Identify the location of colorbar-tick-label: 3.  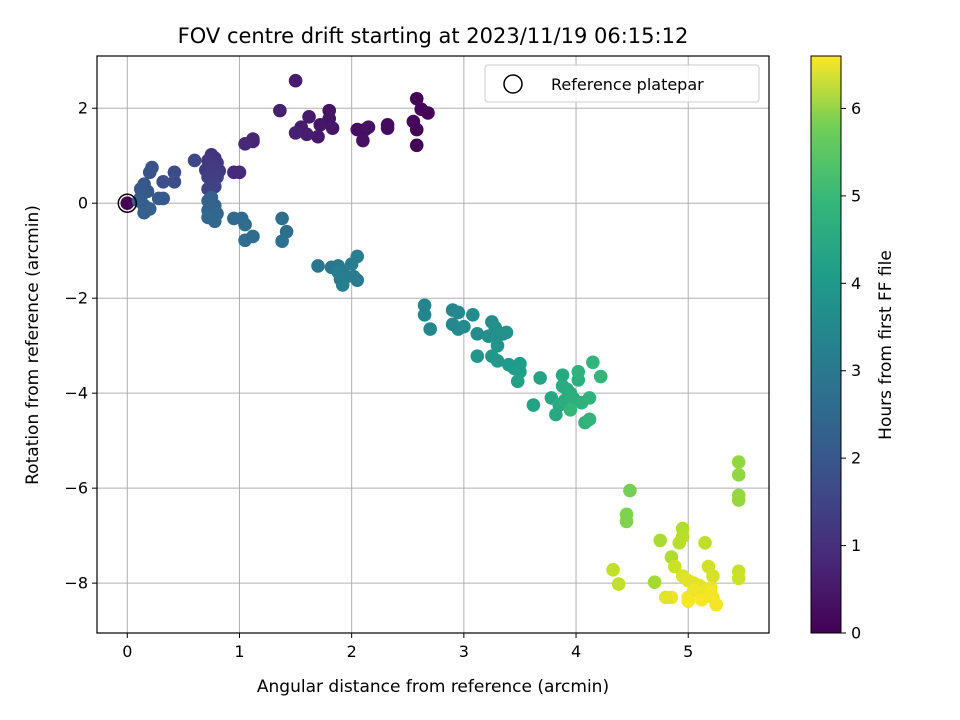
(856, 370).